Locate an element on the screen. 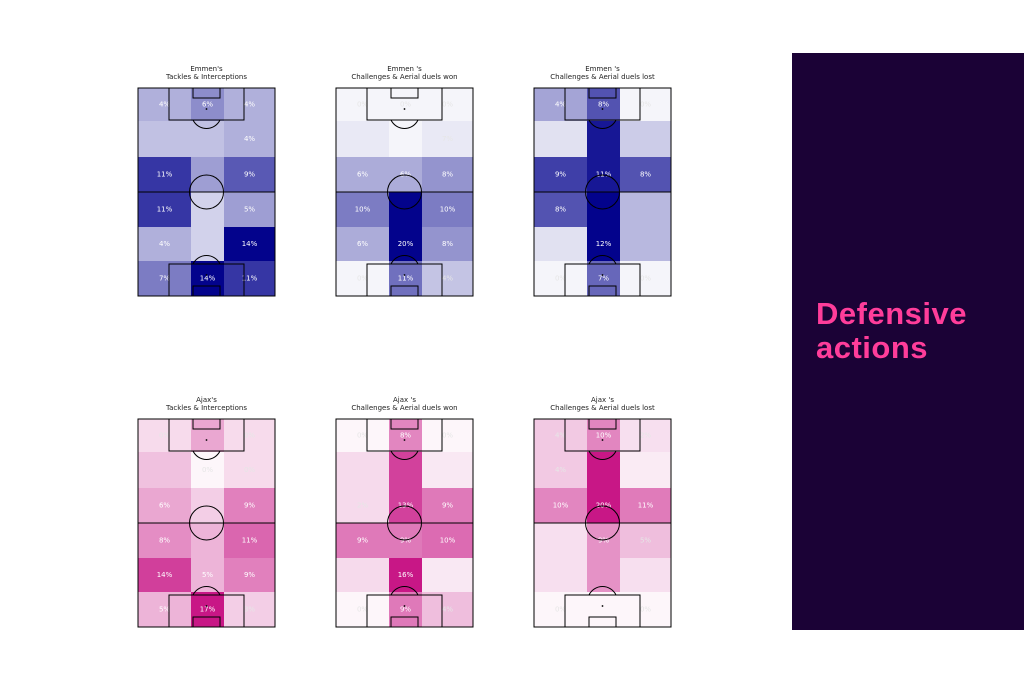 The image size is (1024, 683). zone-label: 14% is located at coordinates (165, 575).